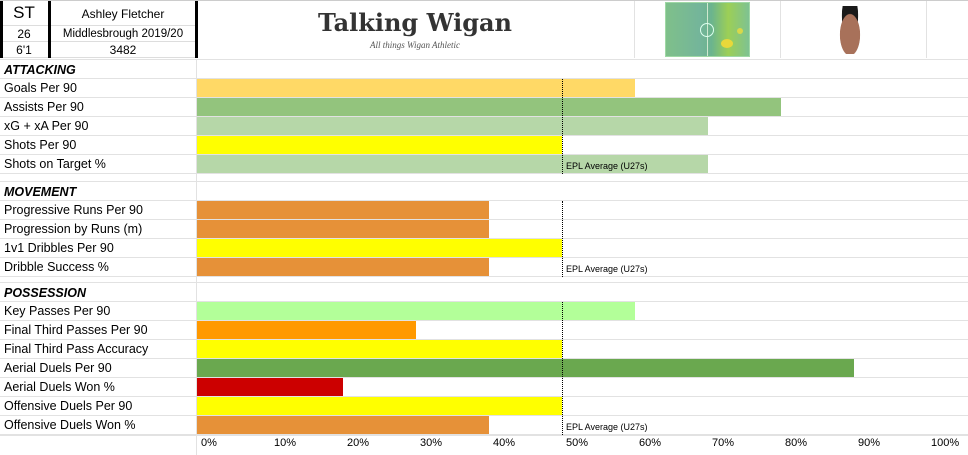  I want to click on metric-label: Progression by Runs (m), so click(73, 229).